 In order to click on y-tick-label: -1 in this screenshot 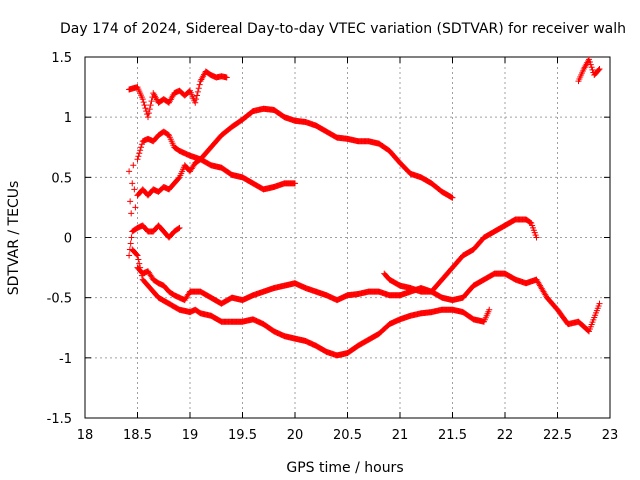, I will do `click(65, 359)`.